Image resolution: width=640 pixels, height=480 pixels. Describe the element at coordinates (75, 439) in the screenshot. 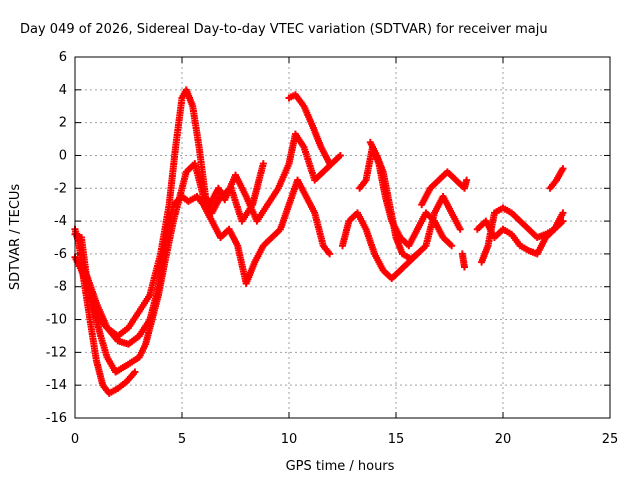

I see `x-tick-label: 0` at that location.